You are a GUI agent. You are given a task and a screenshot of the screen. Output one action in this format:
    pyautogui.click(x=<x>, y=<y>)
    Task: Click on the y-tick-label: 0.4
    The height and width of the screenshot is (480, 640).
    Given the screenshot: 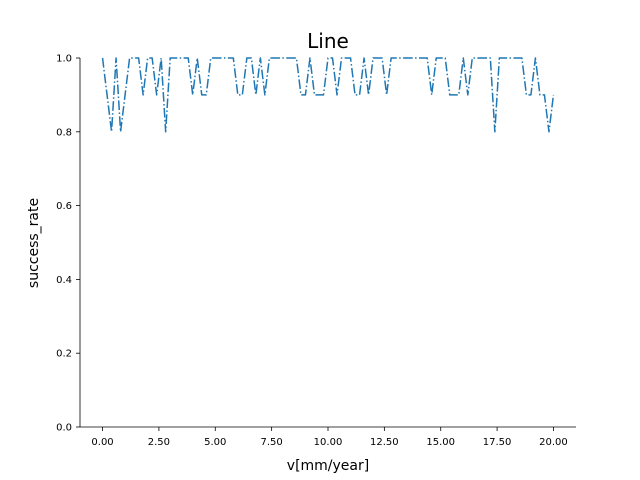 What is the action you would take?
    pyautogui.click(x=64, y=280)
    